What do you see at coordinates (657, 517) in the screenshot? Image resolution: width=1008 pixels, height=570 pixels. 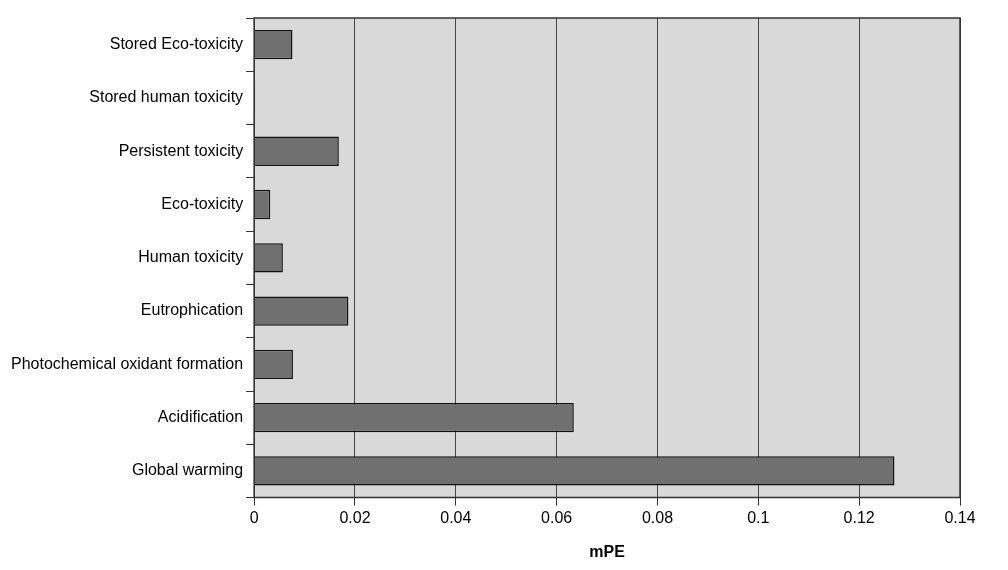 I see `x-tick-label: 0.08` at bounding box center [657, 517].